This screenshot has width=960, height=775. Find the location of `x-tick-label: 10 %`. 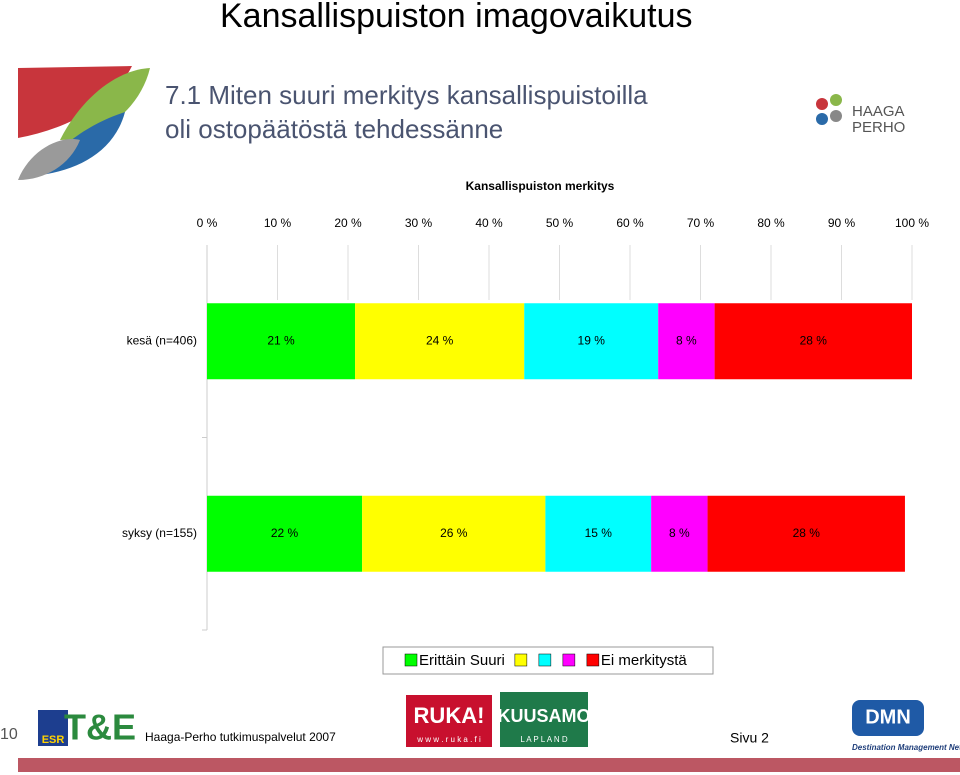

x-tick-label: 10 % is located at coordinates (278, 223).